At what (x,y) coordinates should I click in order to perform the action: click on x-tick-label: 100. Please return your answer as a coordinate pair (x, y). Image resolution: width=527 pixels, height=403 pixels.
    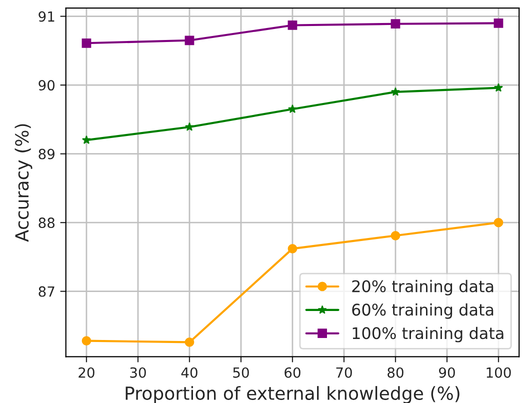
    Looking at the image, I should click on (498, 372).